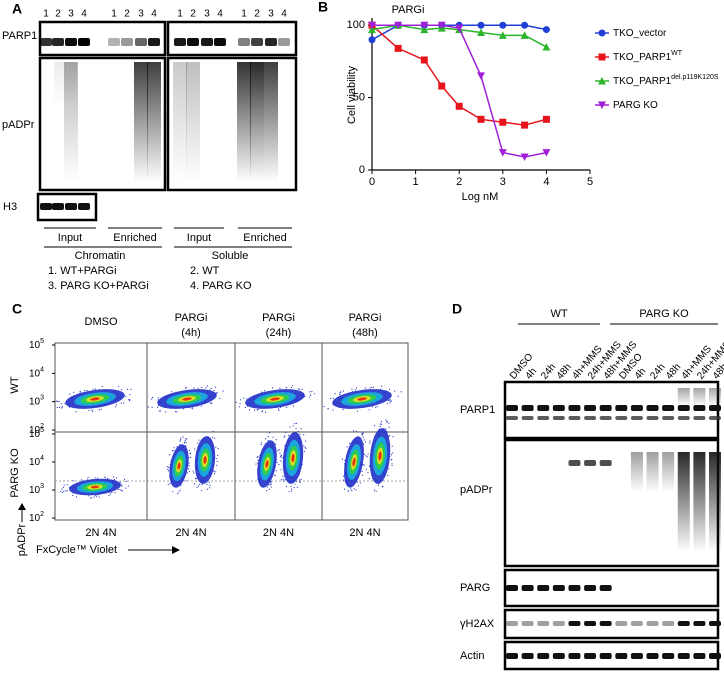  Describe the element at coordinates (141, 14) in the screenshot. I see `lane-number: 3` at that location.